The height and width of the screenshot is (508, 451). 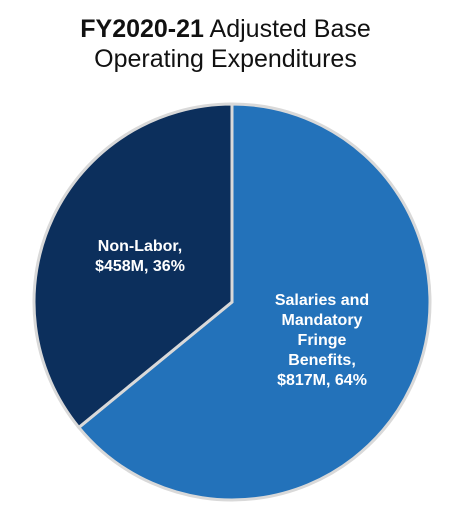 I want to click on chart-title-line1: FY2020-21 Adjusted Base, so click(x=225, y=29).